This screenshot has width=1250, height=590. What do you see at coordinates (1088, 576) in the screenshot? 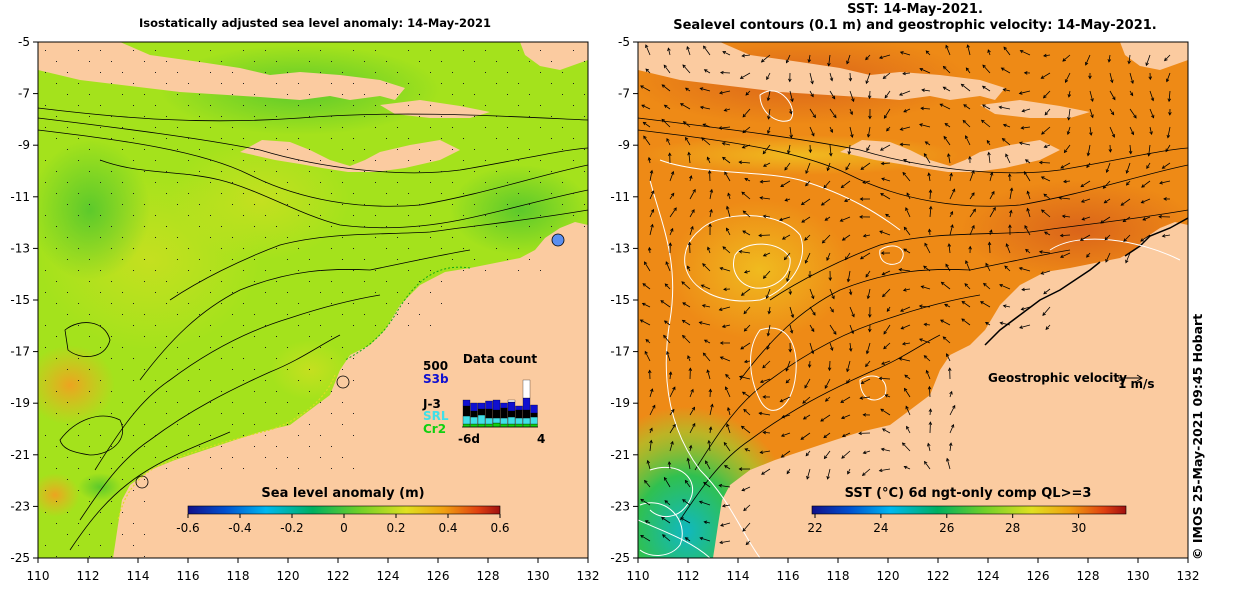
I see `x-tick-label: 128` at bounding box center [1088, 576].